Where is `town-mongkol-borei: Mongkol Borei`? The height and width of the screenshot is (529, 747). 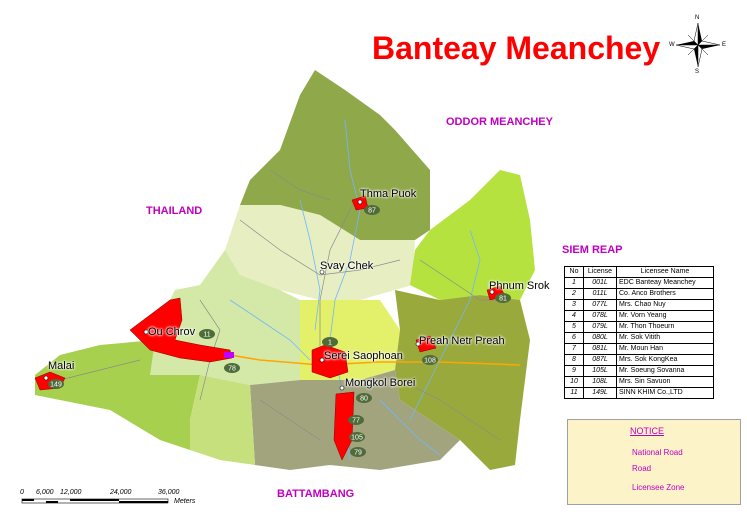 town-mongkol-borei: Mongkol Borei is located at coordinates (380, 383).